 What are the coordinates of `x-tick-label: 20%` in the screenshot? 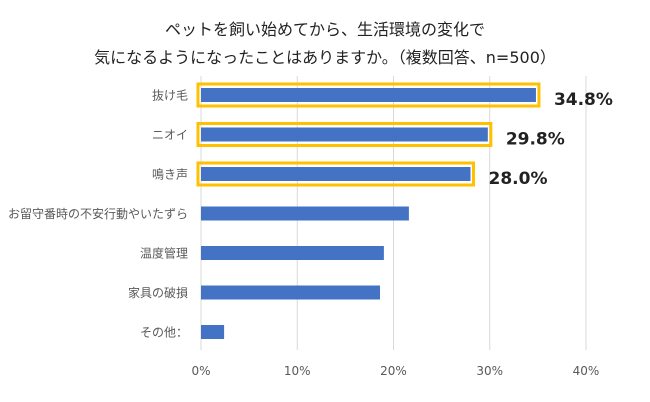 It's located at (393, 371).